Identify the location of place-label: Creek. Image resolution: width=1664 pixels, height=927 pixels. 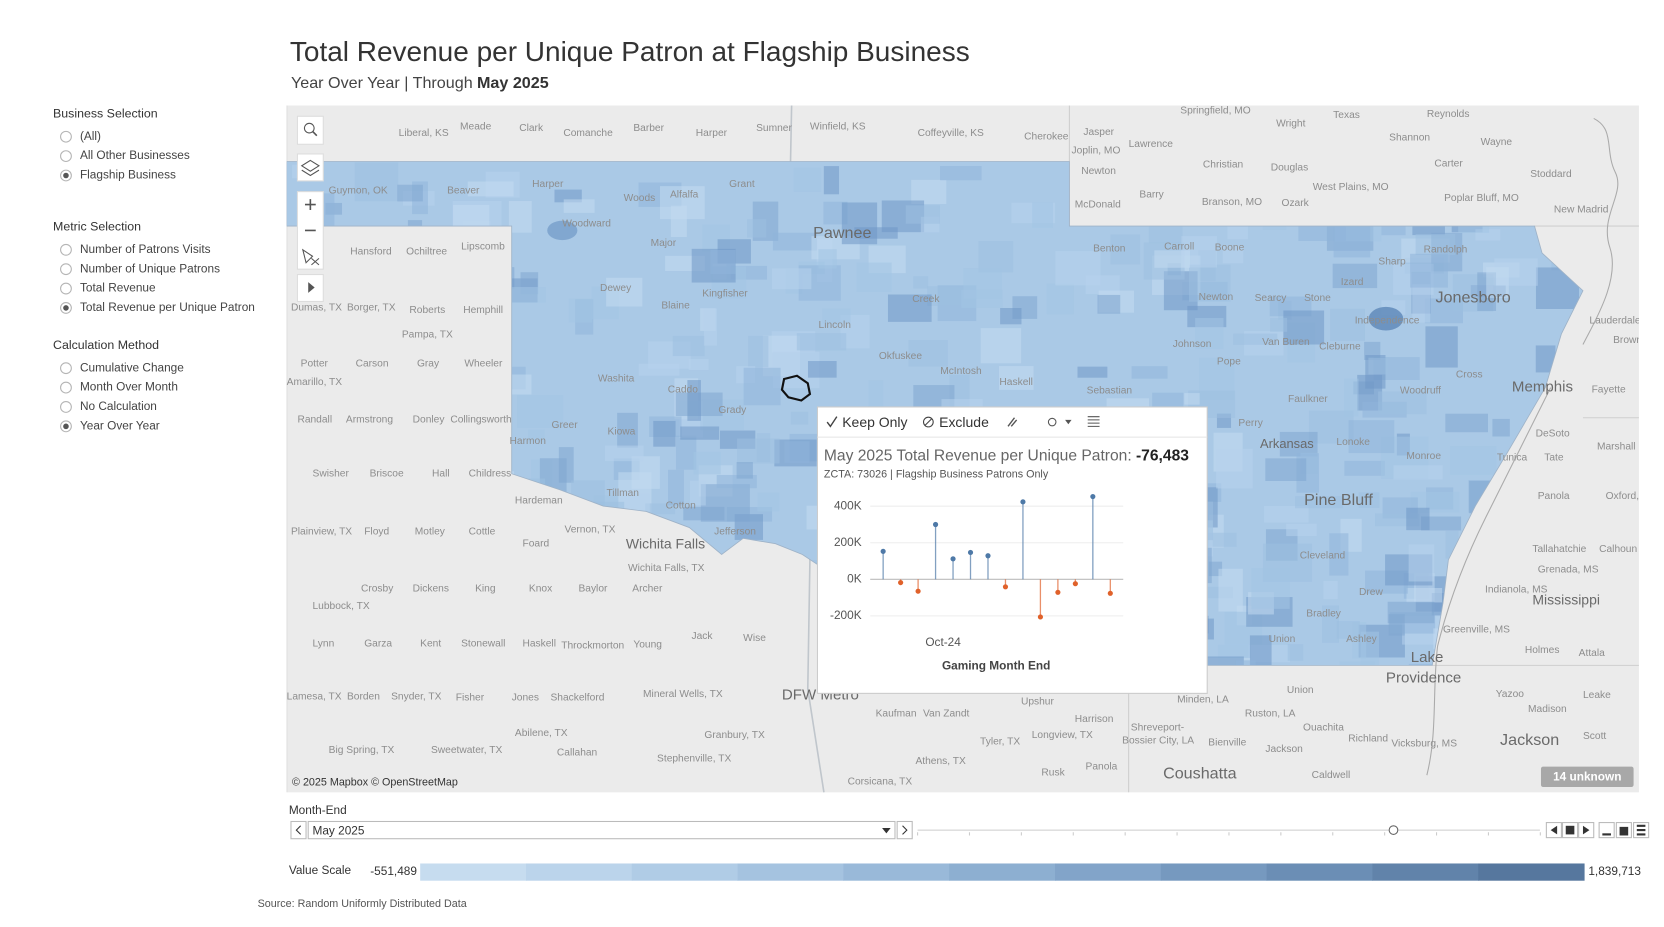
(926, 299).